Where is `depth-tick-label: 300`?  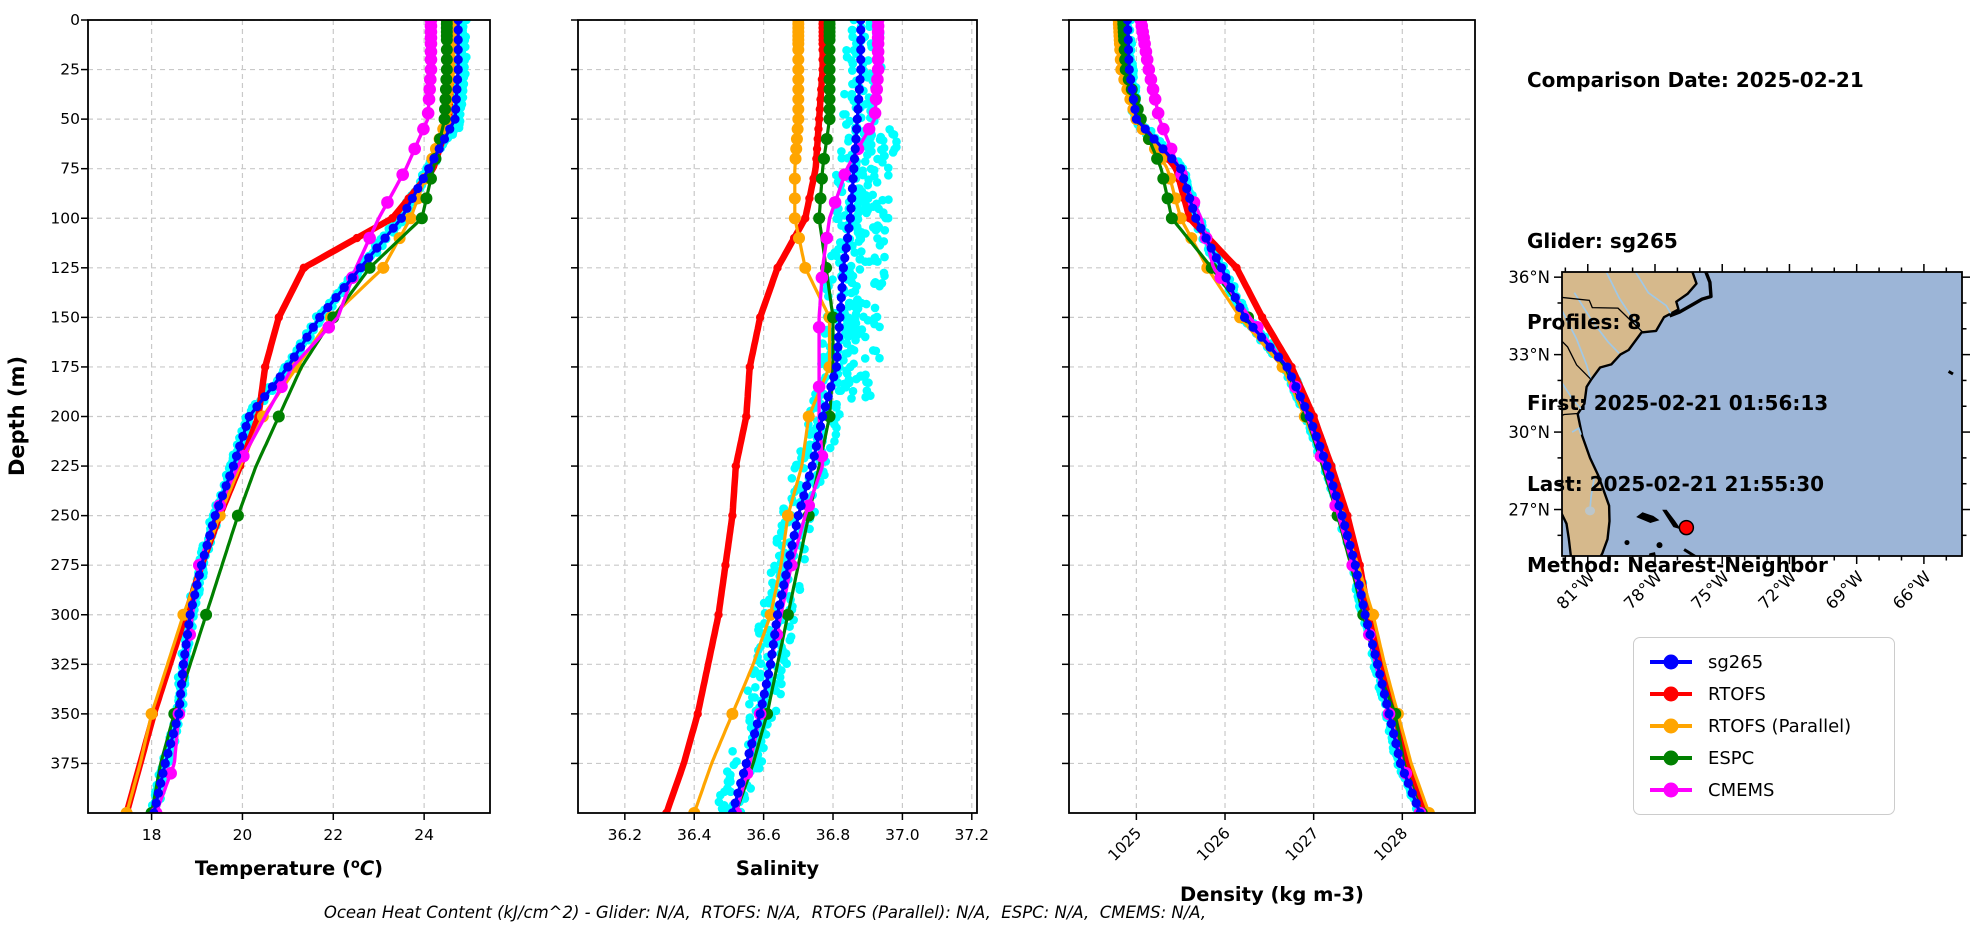
depth-tick-label: 300 is located at coordinates (65, 615).